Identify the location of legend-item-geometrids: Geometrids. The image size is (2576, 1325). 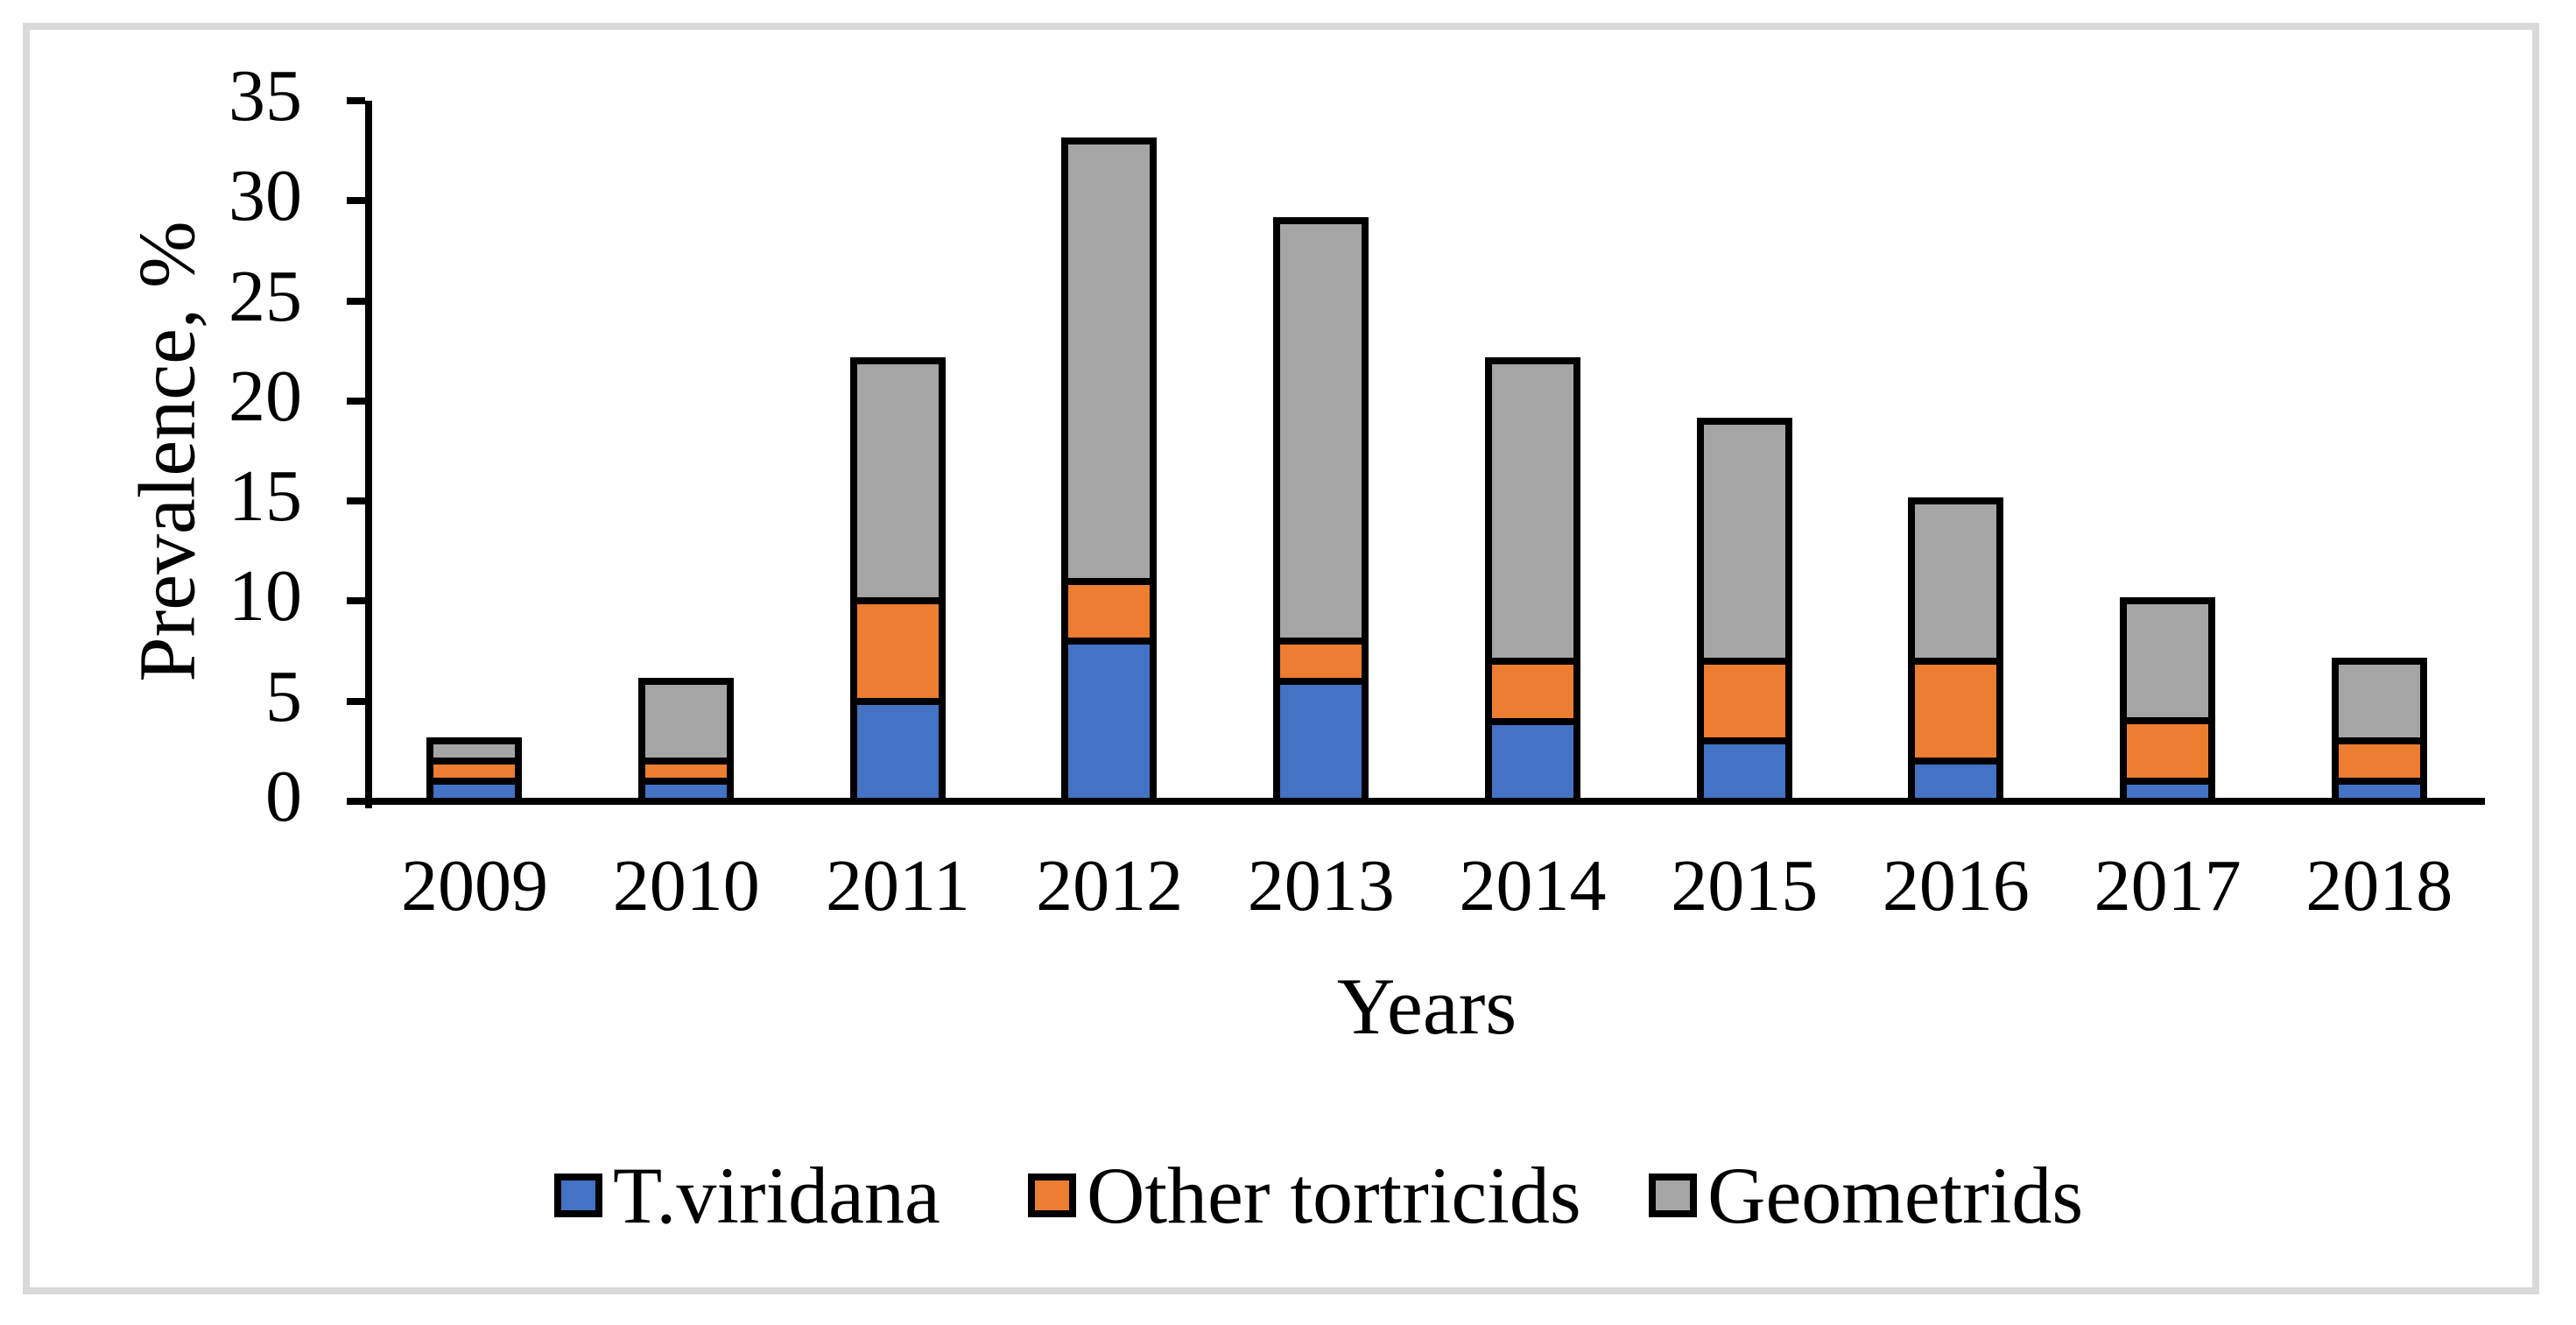
(1866, 1195).